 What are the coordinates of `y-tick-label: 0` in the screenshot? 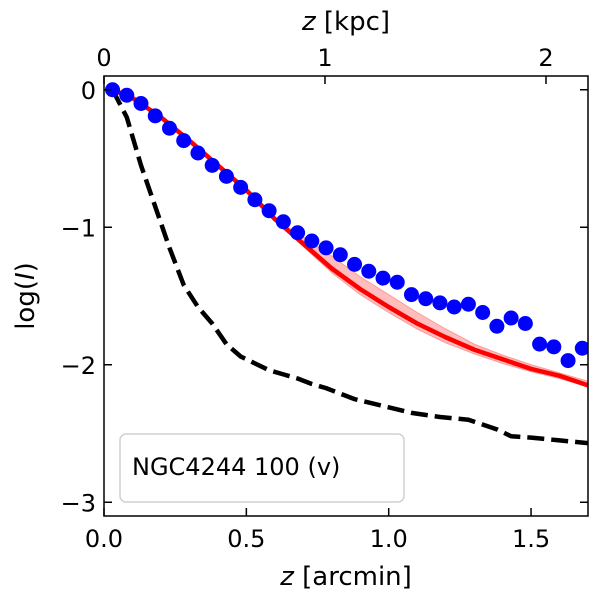 It's located at (88, 91).